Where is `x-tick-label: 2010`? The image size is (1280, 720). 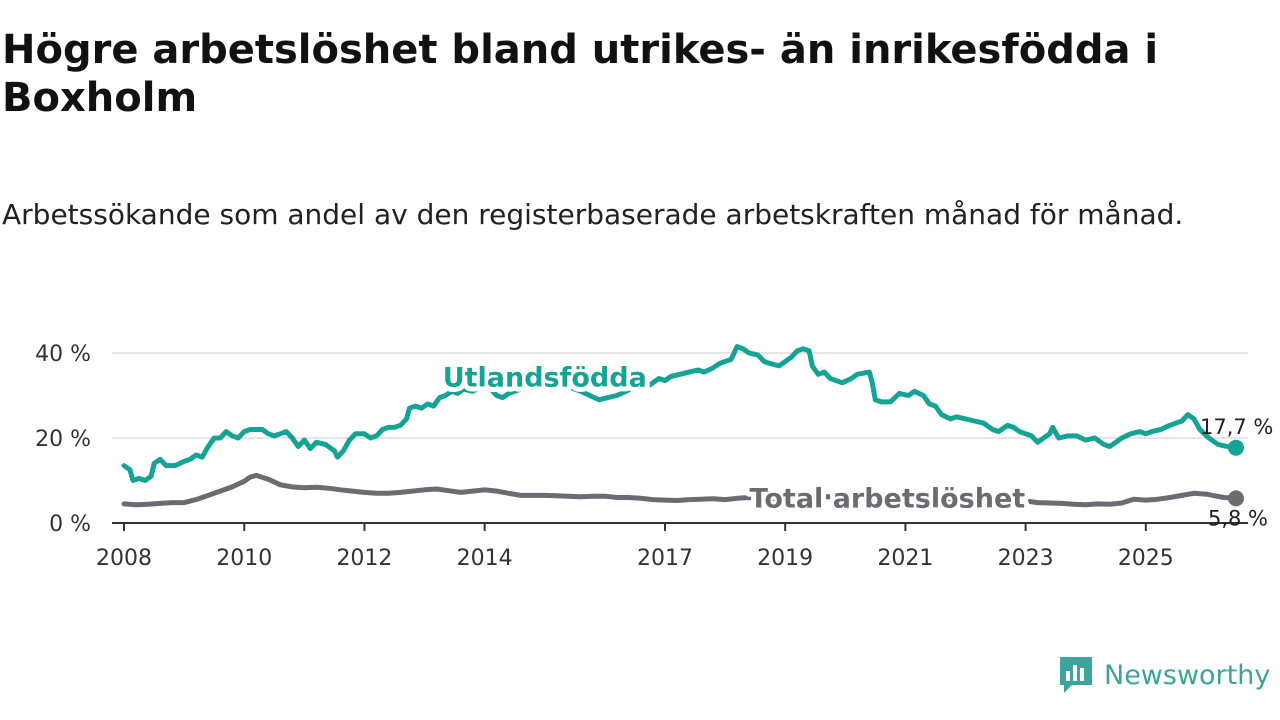 x-tick-label: 2010 is located at coordinates (244, 558).